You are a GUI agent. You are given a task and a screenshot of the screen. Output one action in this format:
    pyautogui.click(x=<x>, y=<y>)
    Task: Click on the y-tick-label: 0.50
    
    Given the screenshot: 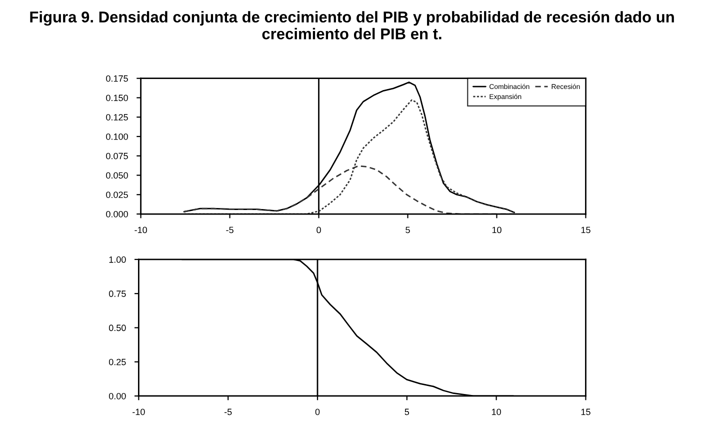 What is the action you would take?
    pyautogui.click(x=117, y=328)
    